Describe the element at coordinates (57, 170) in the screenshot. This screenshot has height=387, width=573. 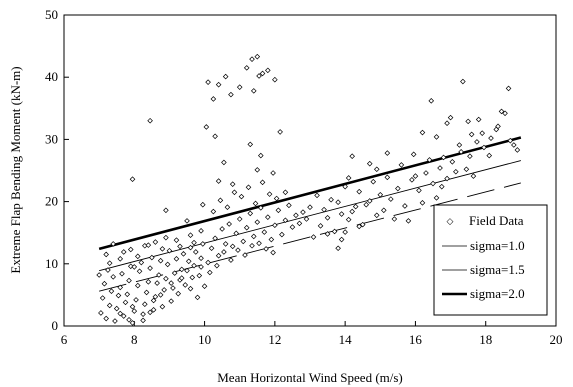
I see `y-axis: 0 10 20 30 40 50` at that location.